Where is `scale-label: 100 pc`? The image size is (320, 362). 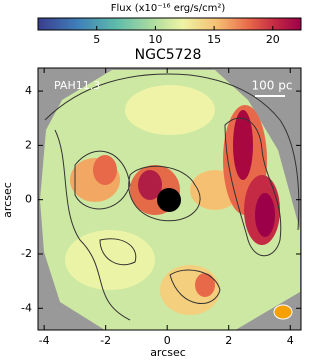 scale-label: 100 pc is located at coordinates (272, 86).